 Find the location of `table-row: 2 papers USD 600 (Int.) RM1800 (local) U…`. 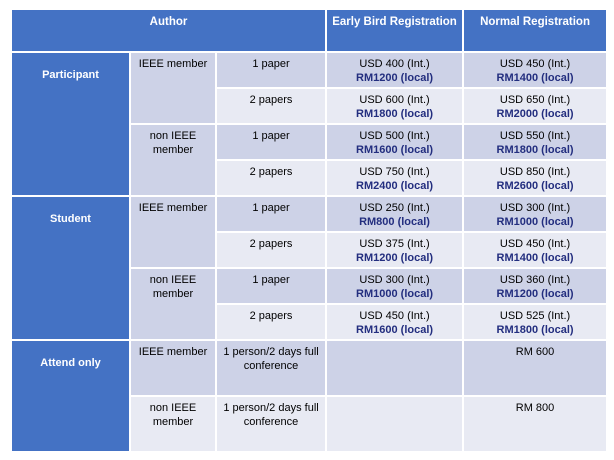

table-row: 2 papers USD 600 (Int.) RM1800 (local) U… is located at coordinates (310, 106).